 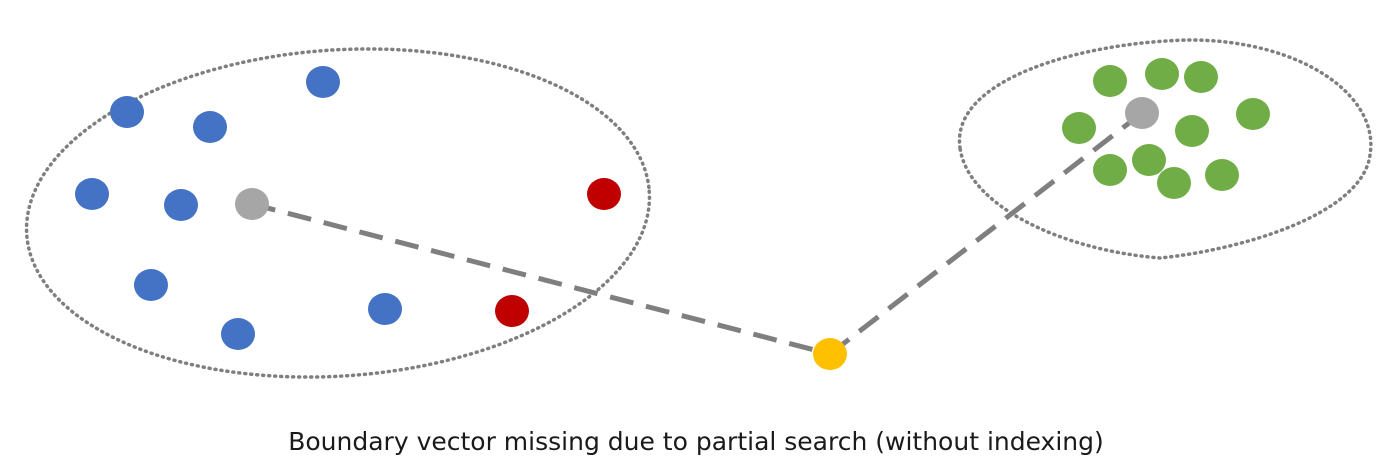 I want to click on right-cluster-centroid, so click(x=1142, y=113).